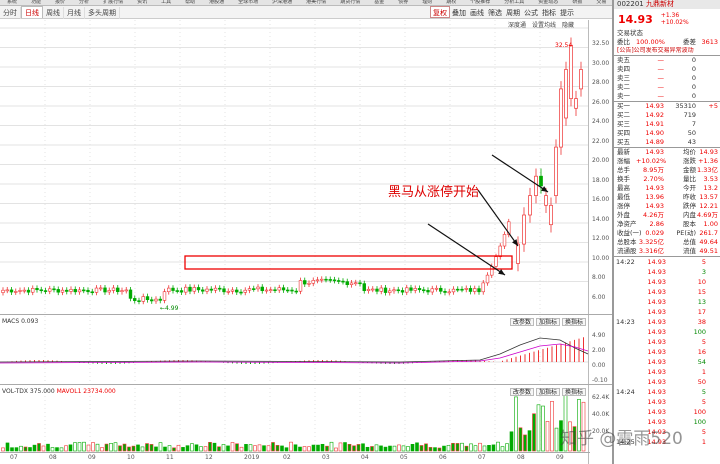  What do you see at coordinates (102, 13) in the screenshot?
I see `tab-4: 多头周期` at bounding box center [102, 13].